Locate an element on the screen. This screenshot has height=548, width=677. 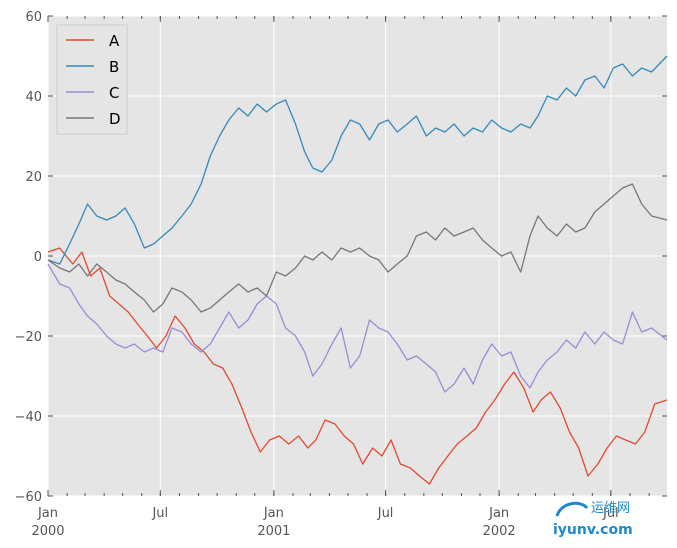
x-tick-year-label: 2001 is located at coordinates (273, 531).